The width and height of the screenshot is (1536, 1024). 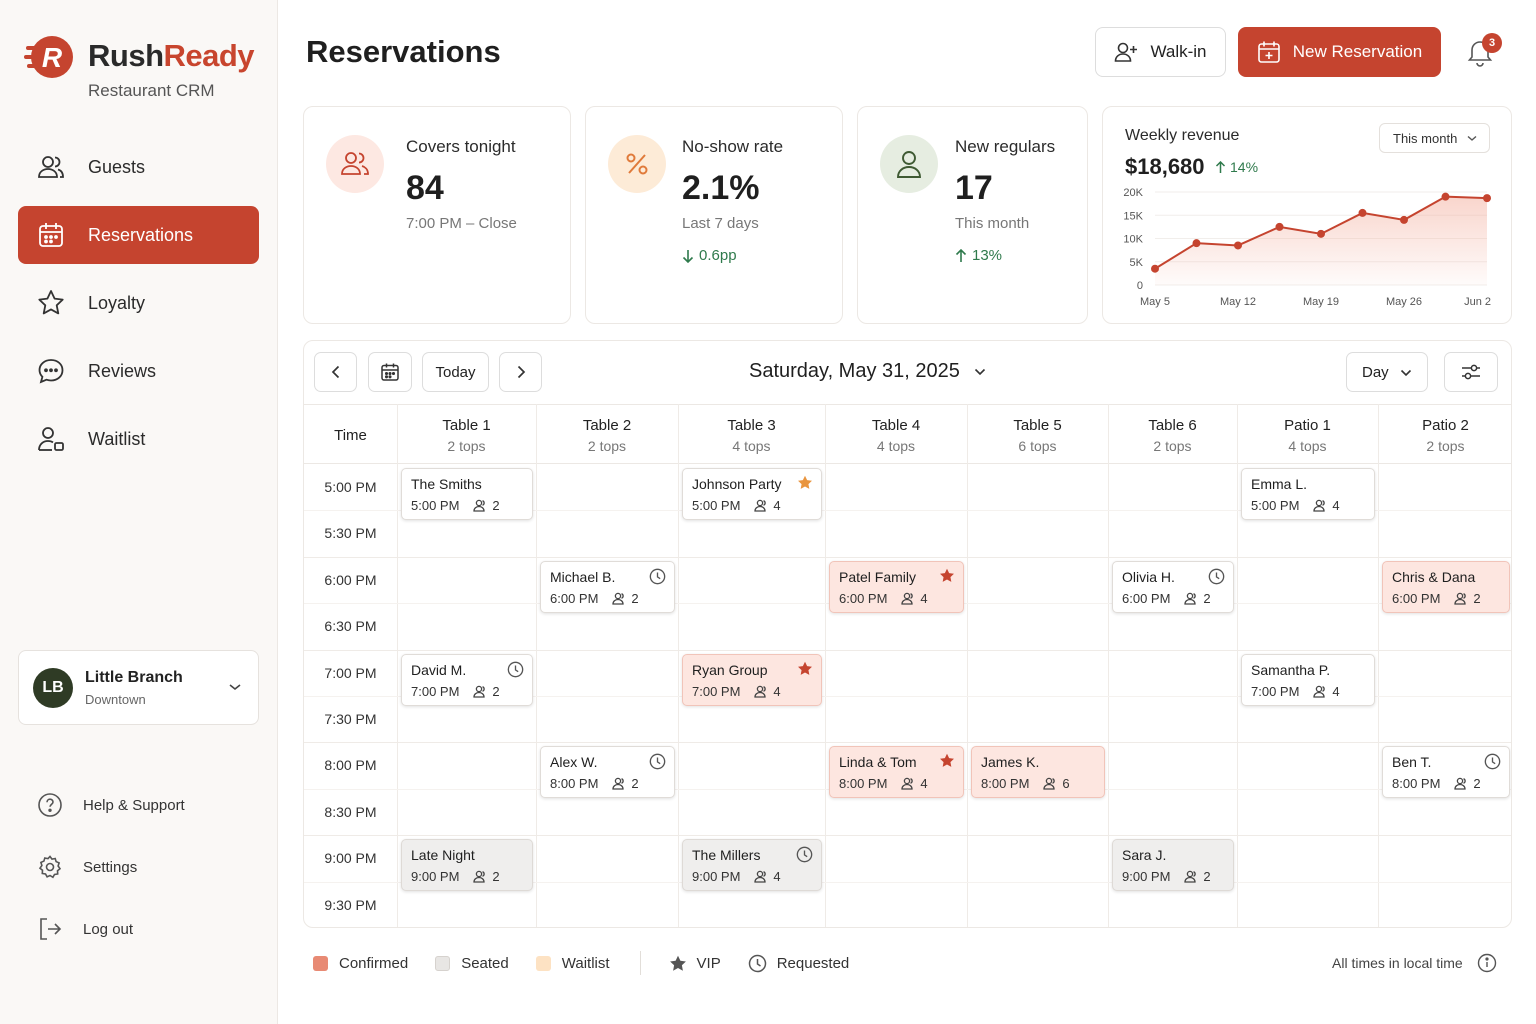 I want to click on brand: R RushReady Restaurant CRM, so click(x=139, y=67).